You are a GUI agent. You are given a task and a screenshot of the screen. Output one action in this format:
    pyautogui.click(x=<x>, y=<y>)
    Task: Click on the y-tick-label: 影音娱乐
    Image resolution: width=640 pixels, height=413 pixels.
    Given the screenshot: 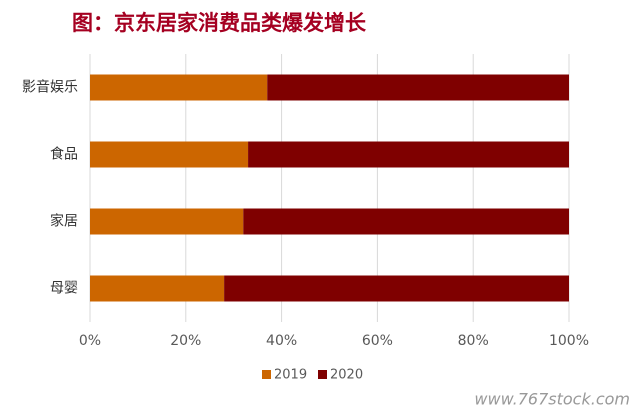 What is the action you would take?
    pyautogui.click(x=50, y=87)
    